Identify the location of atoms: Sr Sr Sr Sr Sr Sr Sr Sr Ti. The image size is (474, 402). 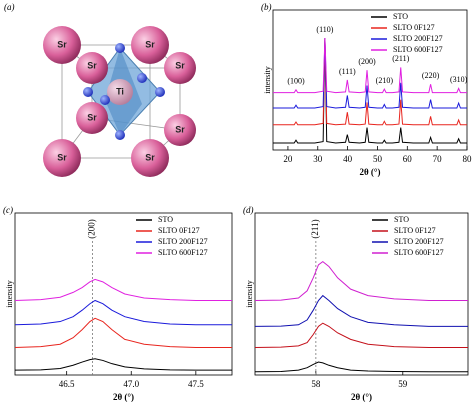
(119, 101).